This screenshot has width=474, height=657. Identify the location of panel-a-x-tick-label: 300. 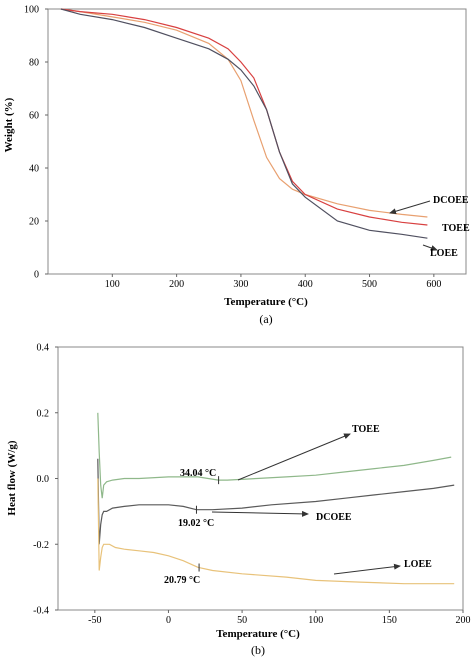
(240, 284).